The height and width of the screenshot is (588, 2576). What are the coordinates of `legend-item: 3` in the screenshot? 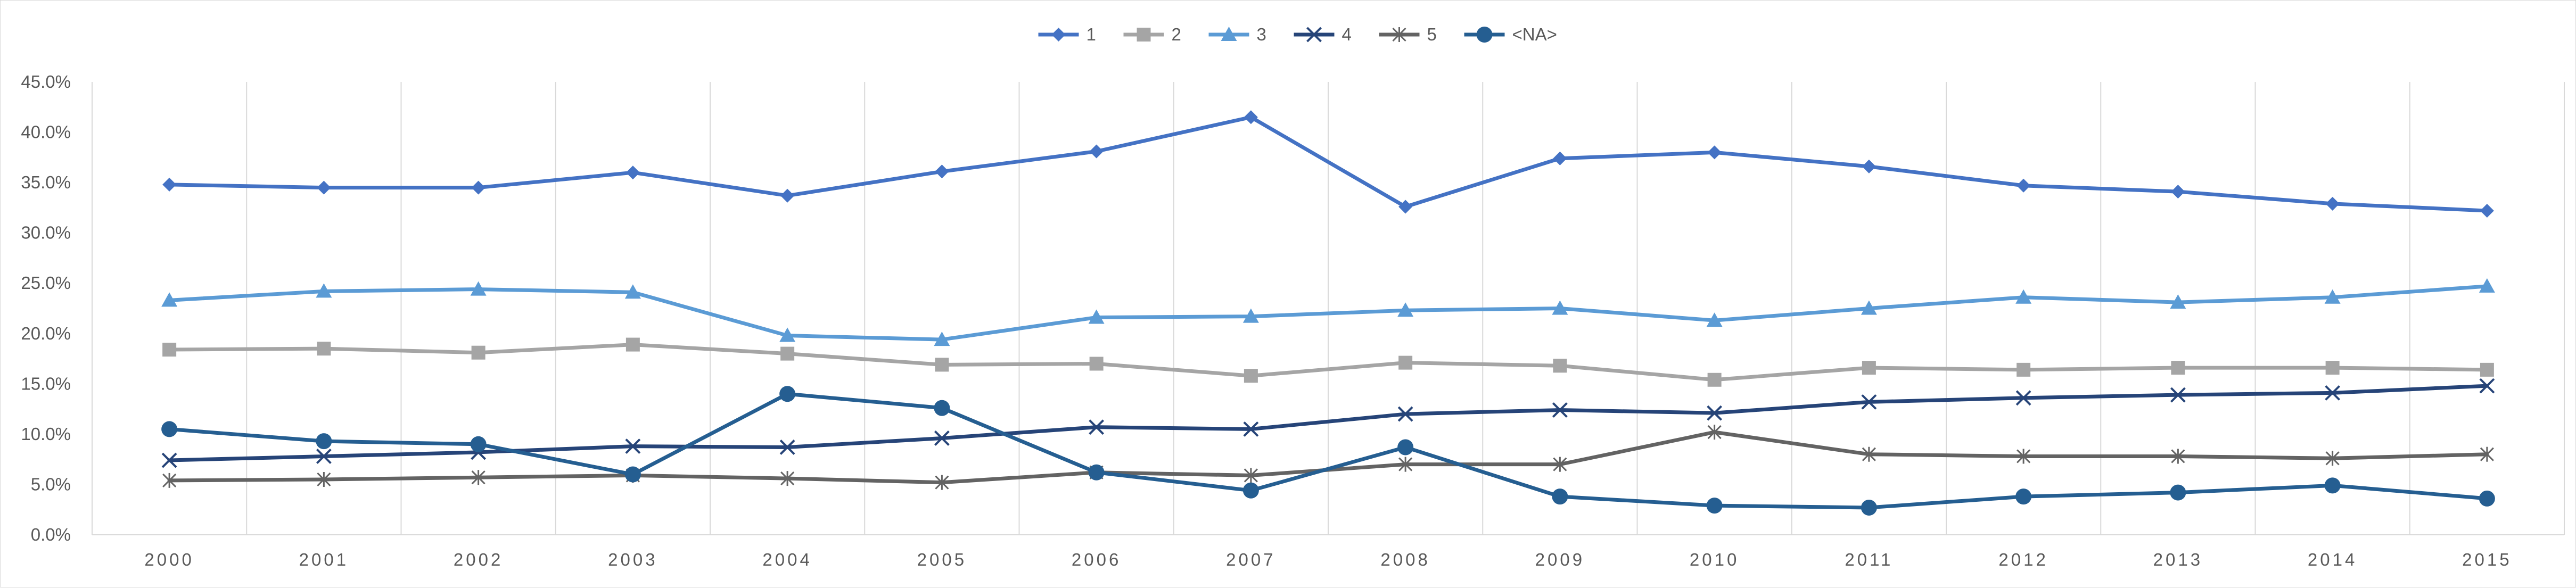 It's located at (1237, 34).